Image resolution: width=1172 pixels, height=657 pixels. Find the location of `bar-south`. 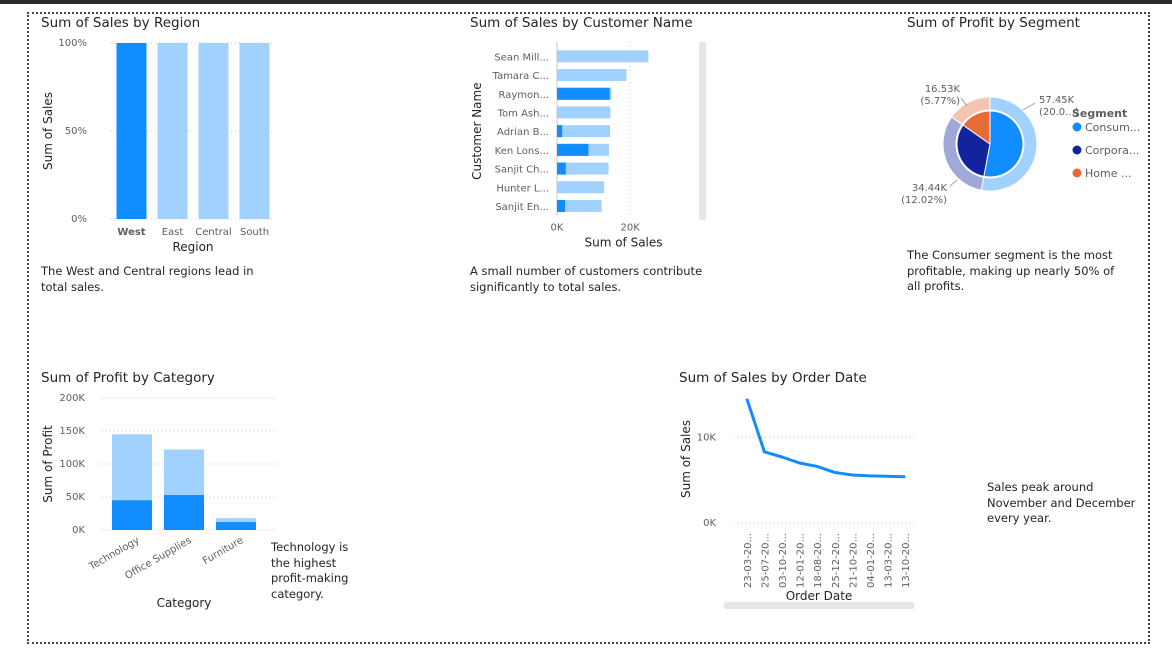

bar-south is located at coordinates (254, 131).